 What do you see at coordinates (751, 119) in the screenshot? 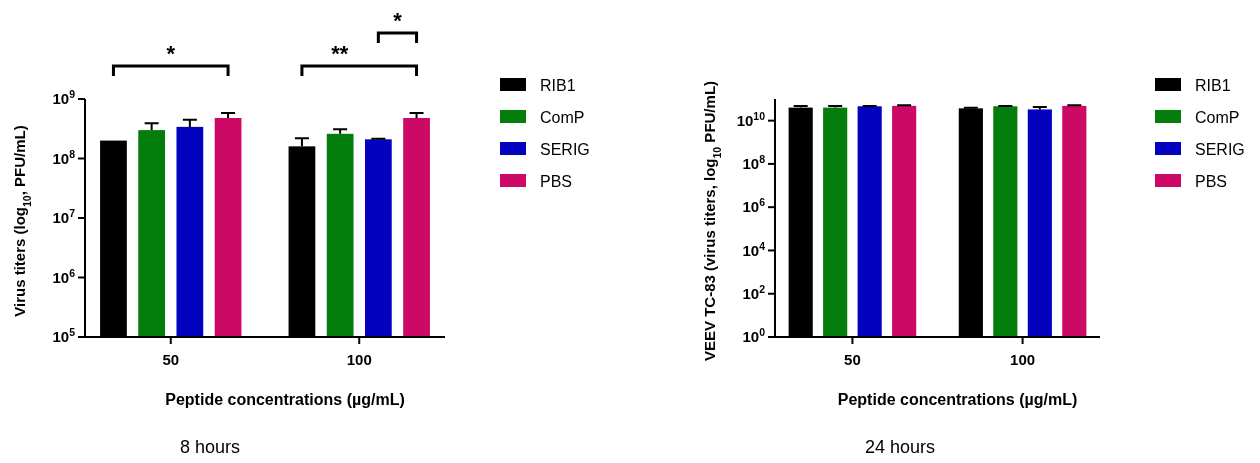
I see `y-tick-label: 10$^{10}$` at bounding box center [751, 119].